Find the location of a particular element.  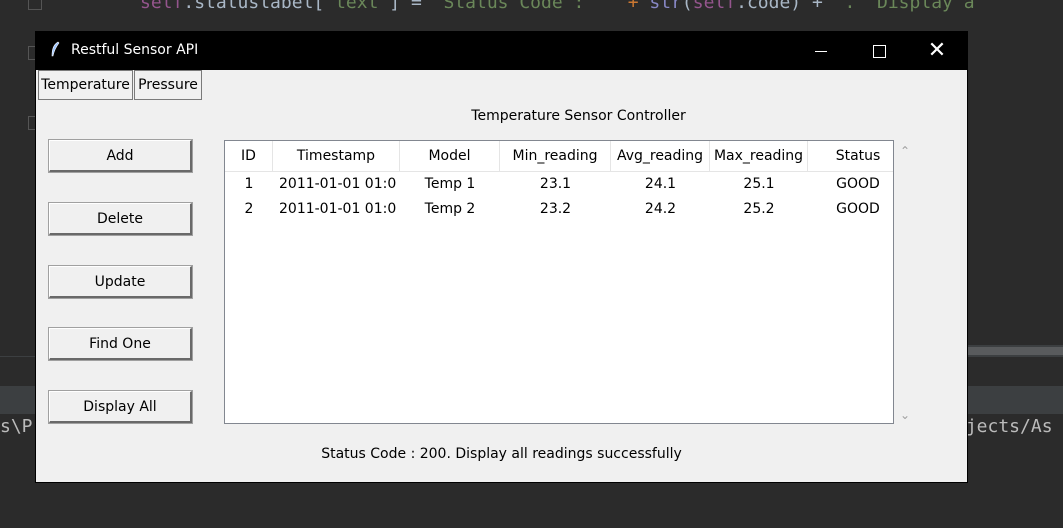

window-title: Restful Sensor API is located at coordinates (135, 50).